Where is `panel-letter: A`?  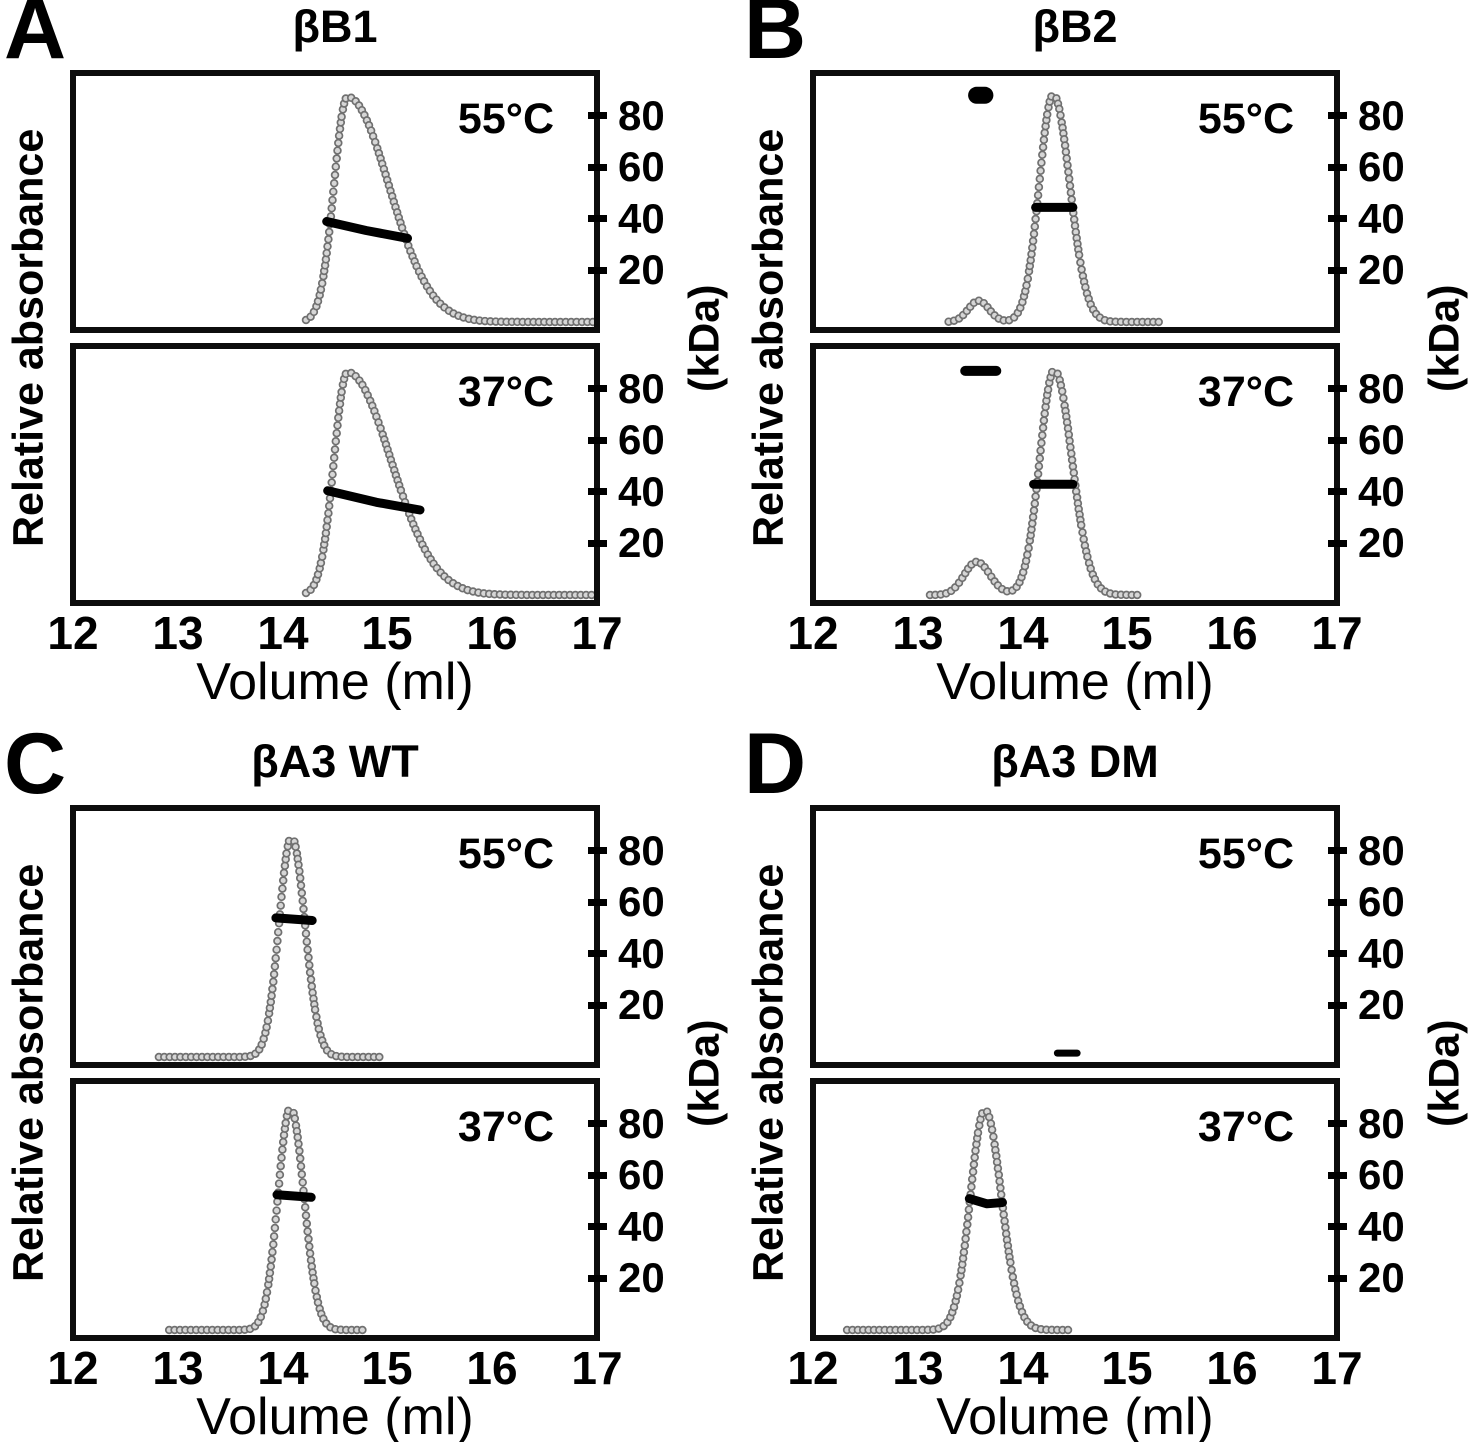 panel-letter: A is located at coordinates (35, 38).